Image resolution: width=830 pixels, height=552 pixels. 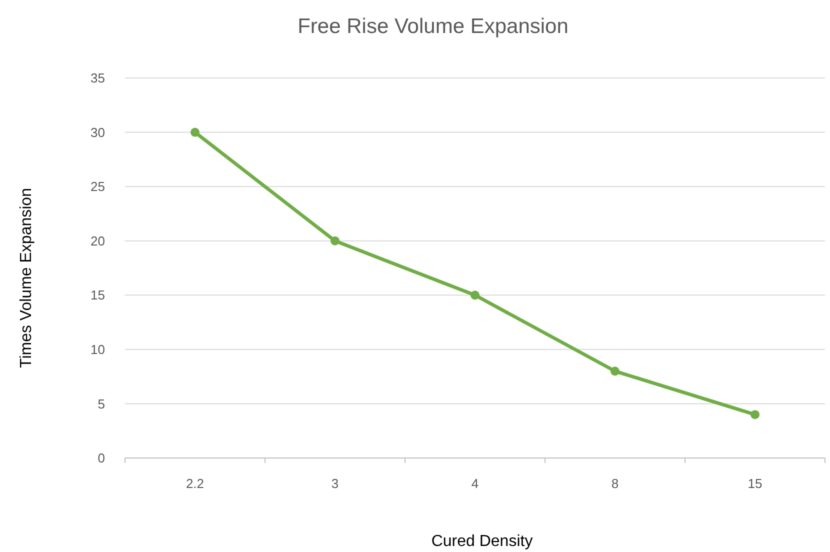 I want to click on chart-title: Free Rise Volume Expansion, so click(x=433, y=26).